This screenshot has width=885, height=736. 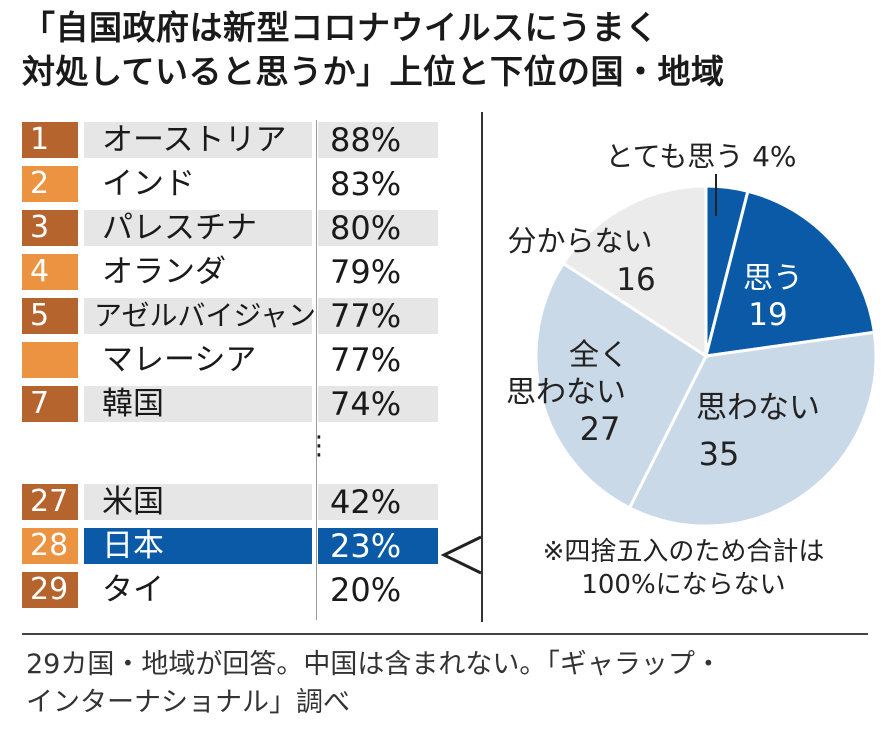 What do you see at coordinates (164, 272) in the screenshot?
I see `country-cell: オランダ` at bounding box center [164, 272].